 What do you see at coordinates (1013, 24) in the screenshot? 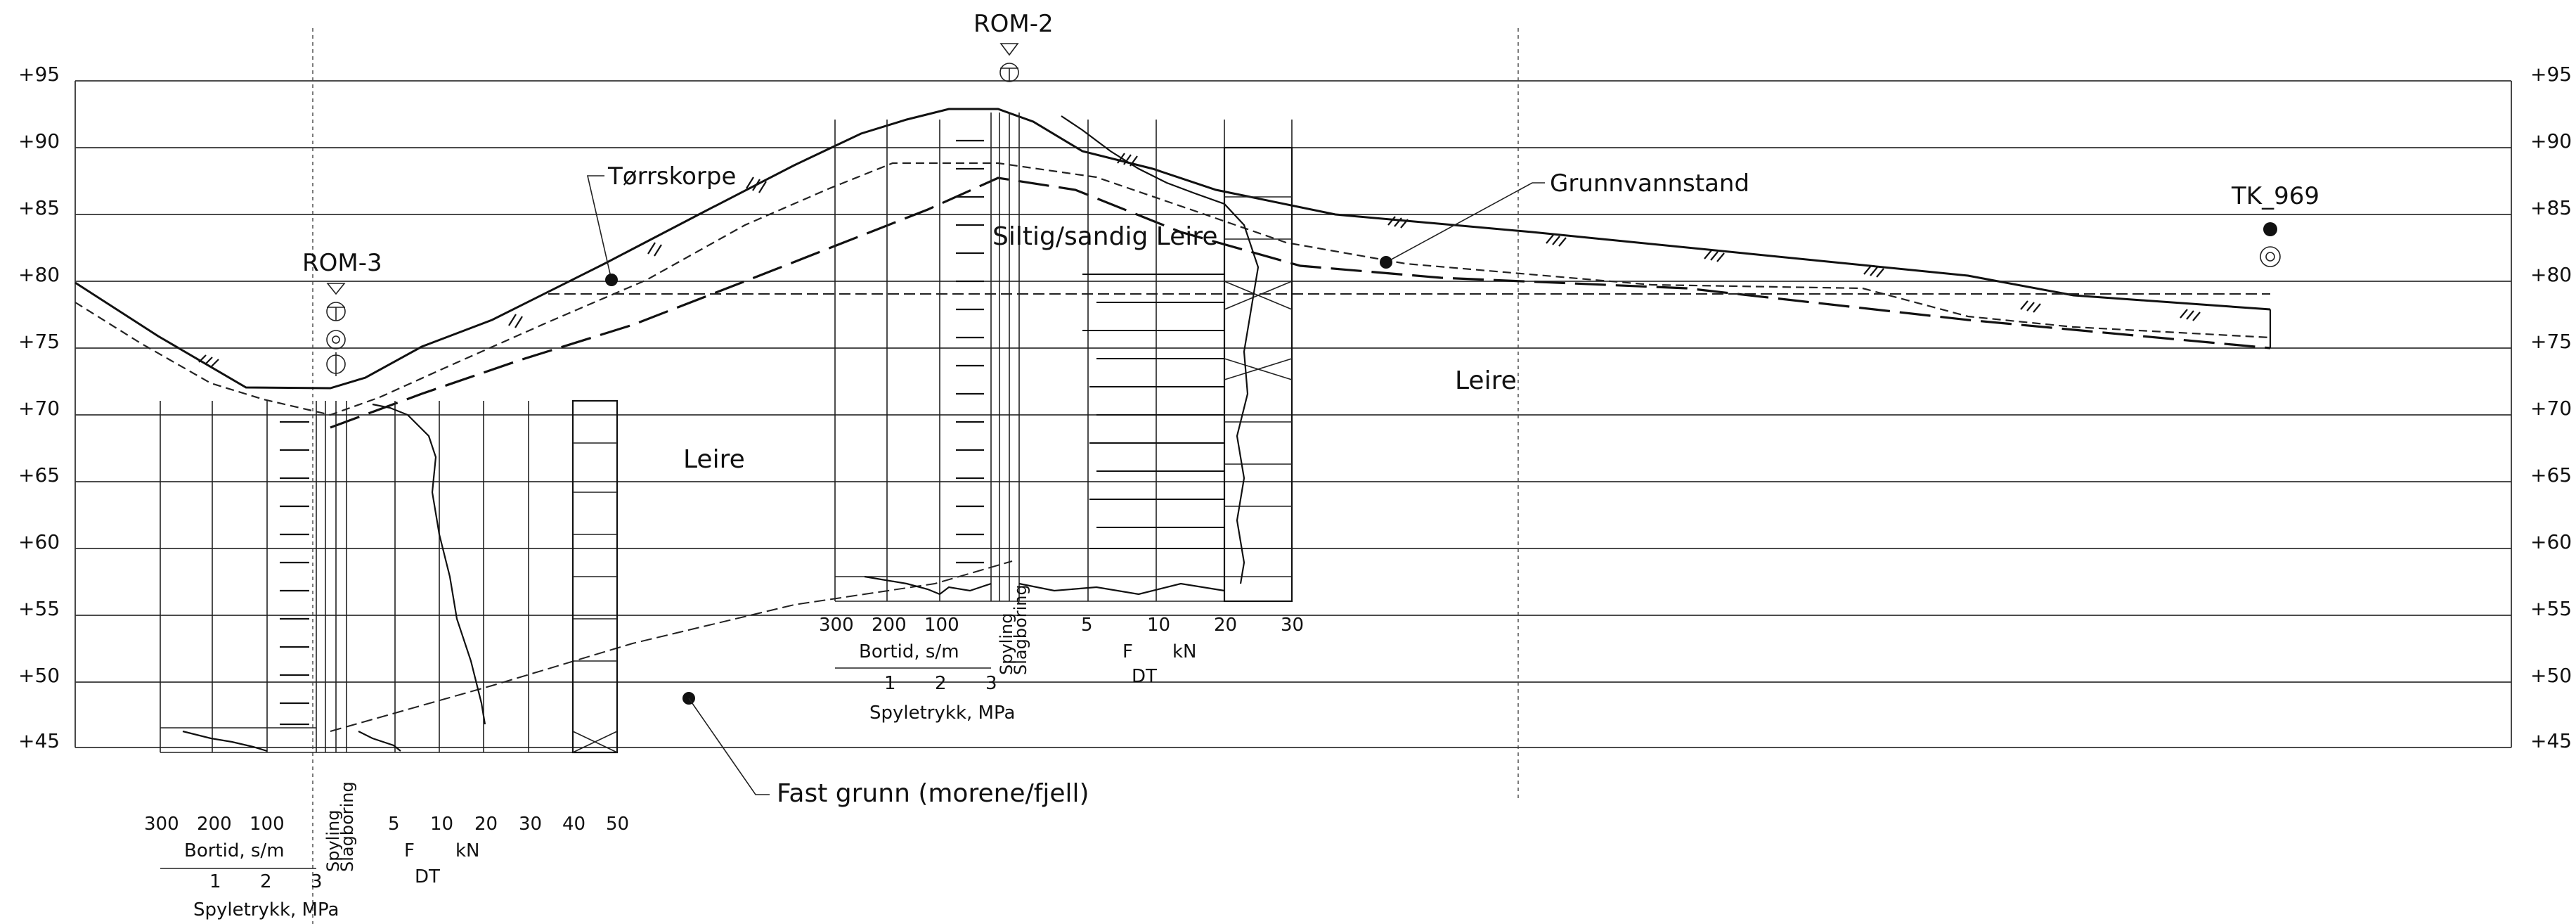
I see `borehole-name: ROM-2` at bounding box center [1013, 24].